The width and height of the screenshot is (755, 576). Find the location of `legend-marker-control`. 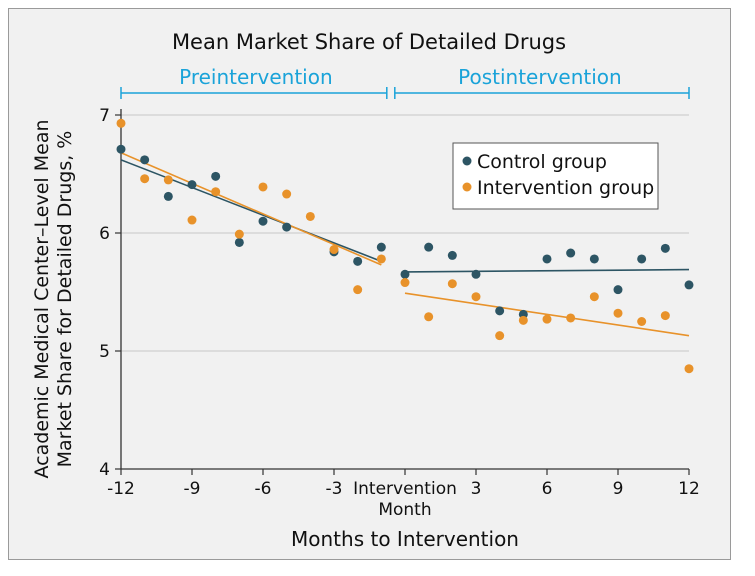

legend-marker-control is located at coordinates (467, 161).